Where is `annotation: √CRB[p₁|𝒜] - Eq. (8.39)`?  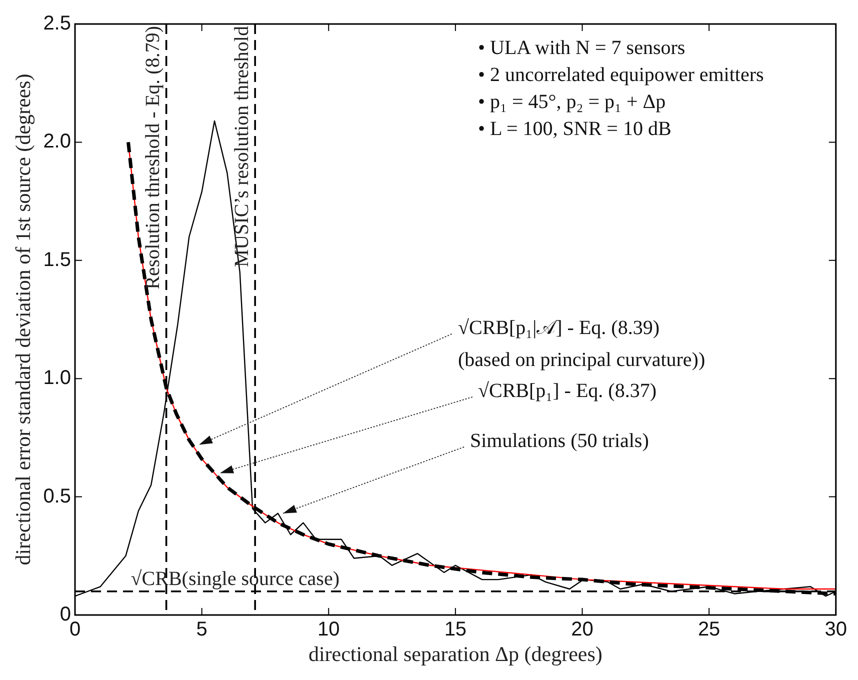
annotation: √CRB[p₁|𝒜] - Eq. (8.39) is located at coordinates (559, 328).